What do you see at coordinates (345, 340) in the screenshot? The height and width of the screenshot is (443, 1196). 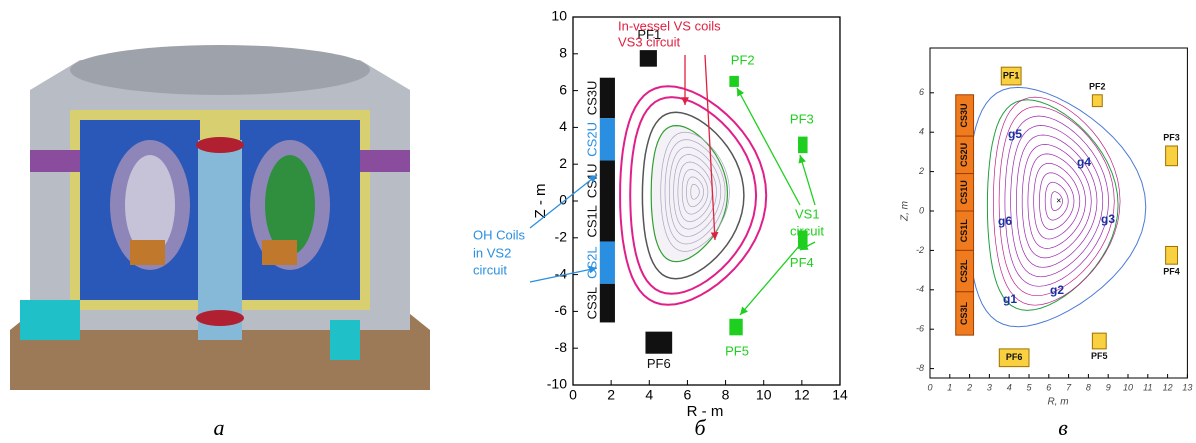 I see `port-low-right` at bounding box center [345, 340].